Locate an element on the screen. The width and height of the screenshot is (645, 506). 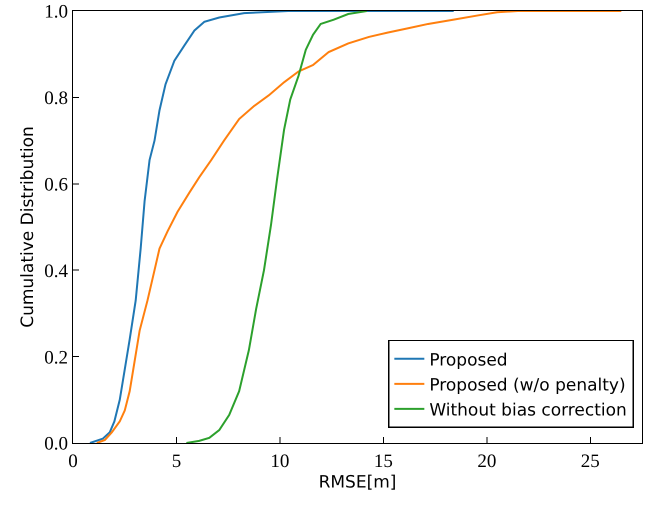
x-axis-title: RMSE[m] is located at coordinates (357, 482).